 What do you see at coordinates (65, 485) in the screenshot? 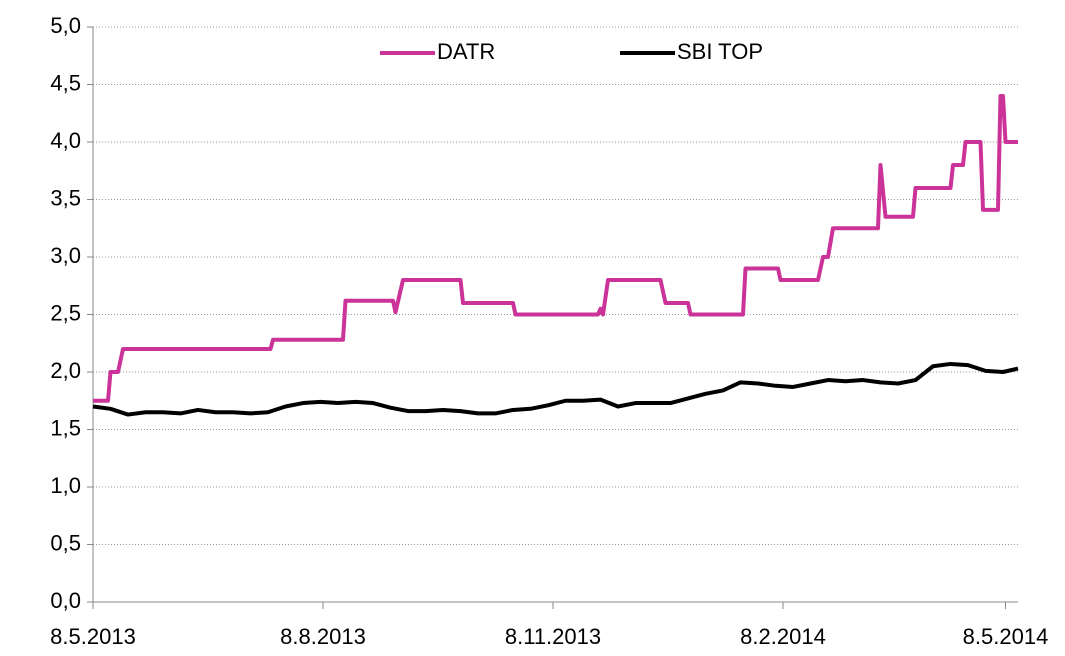
I see `y-tick-label: 1,0` at bounding box center [65, 485].